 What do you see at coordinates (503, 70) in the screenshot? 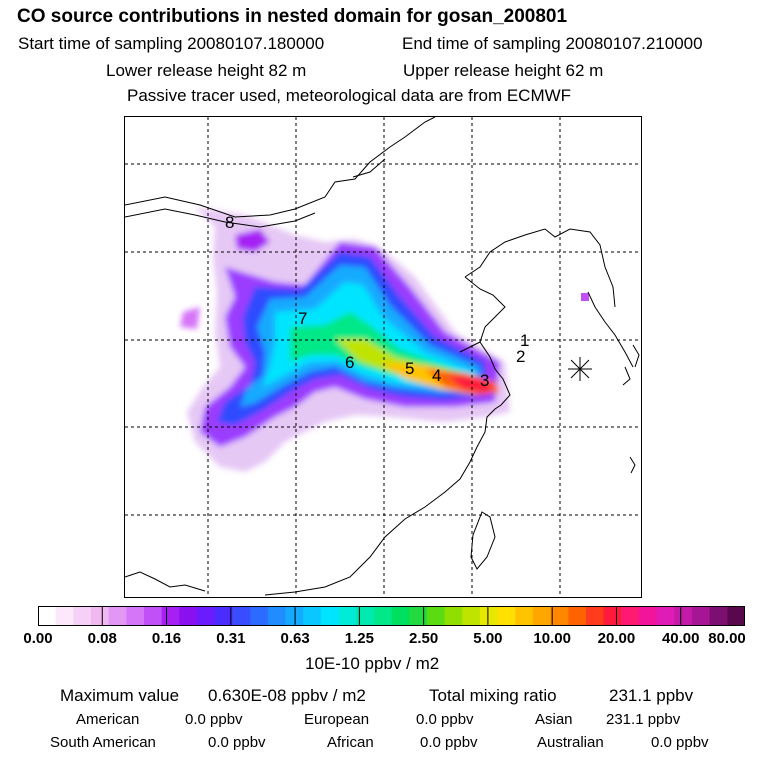
I see `upper-release-height-label: Upper release height 62 m` at bounding box center [503, 70].